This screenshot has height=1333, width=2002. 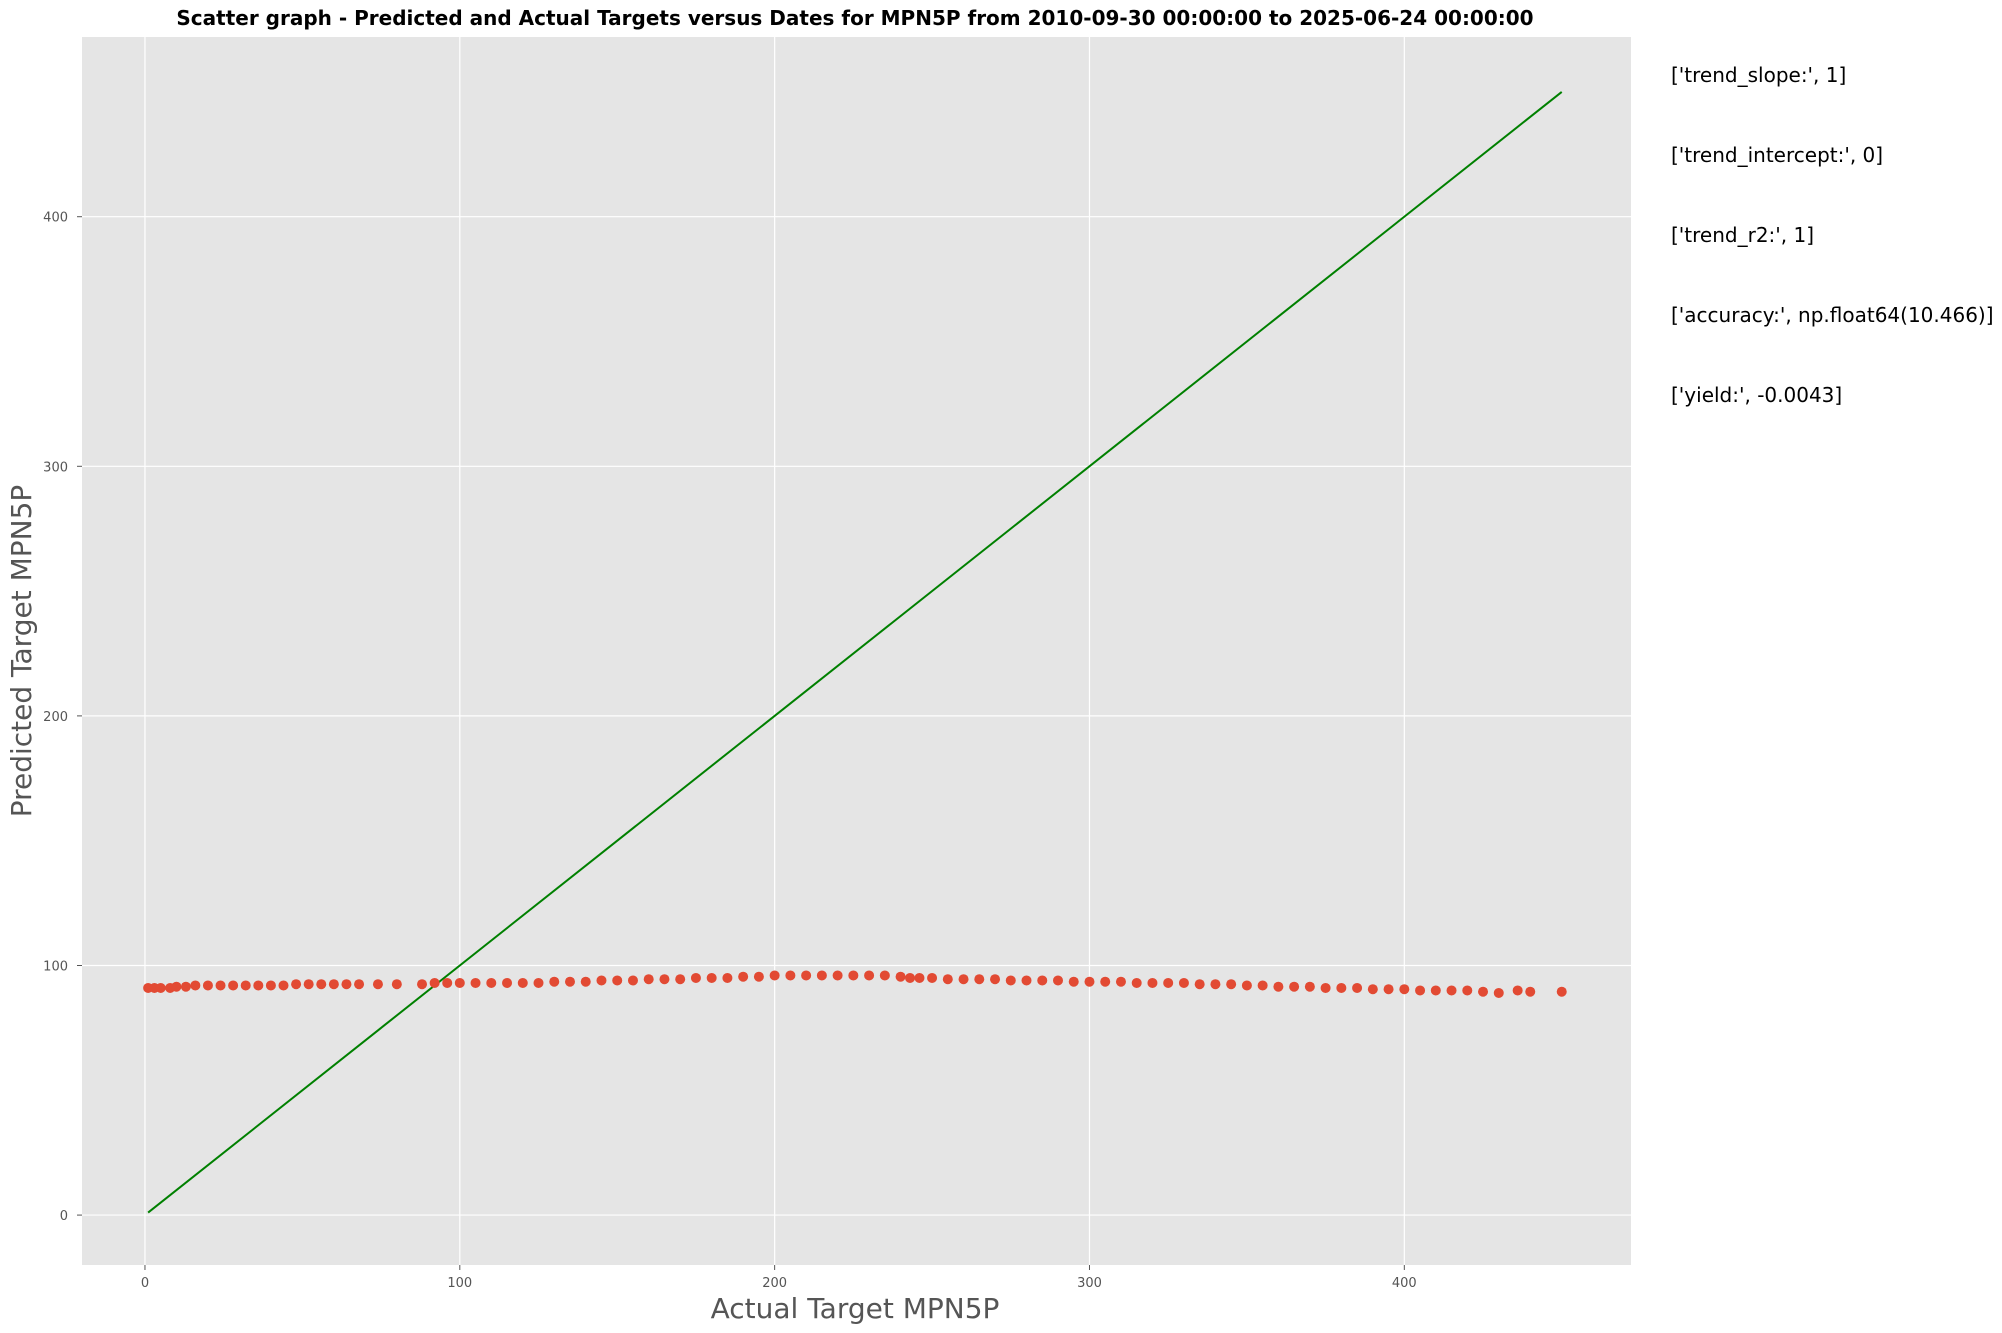 What do you see at coordinates (55, 467) in the screenshot?
I see `y-tick-label: 300` at bounding box center [55, 467].